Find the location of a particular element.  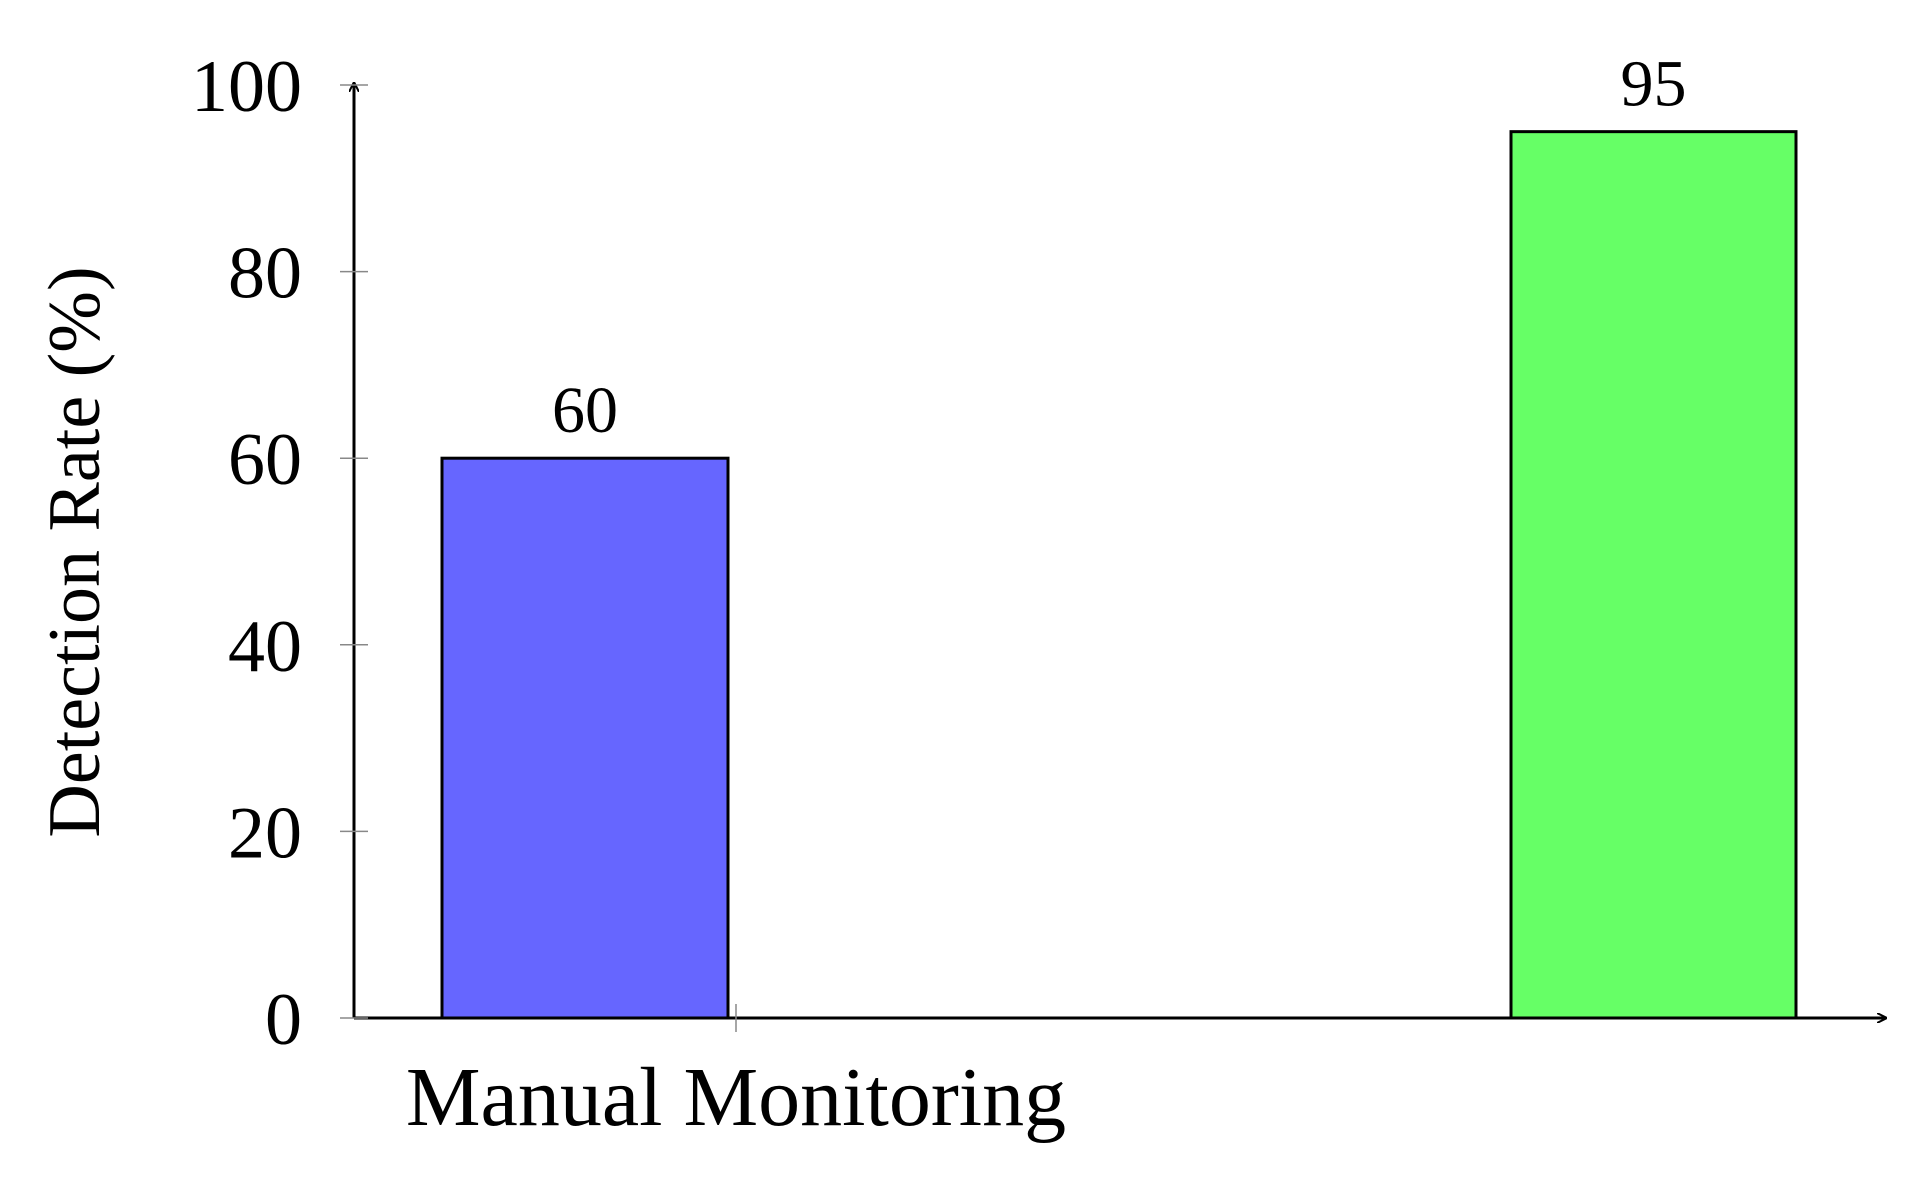

value-label: 95 is located at coordinates (1654, 84).